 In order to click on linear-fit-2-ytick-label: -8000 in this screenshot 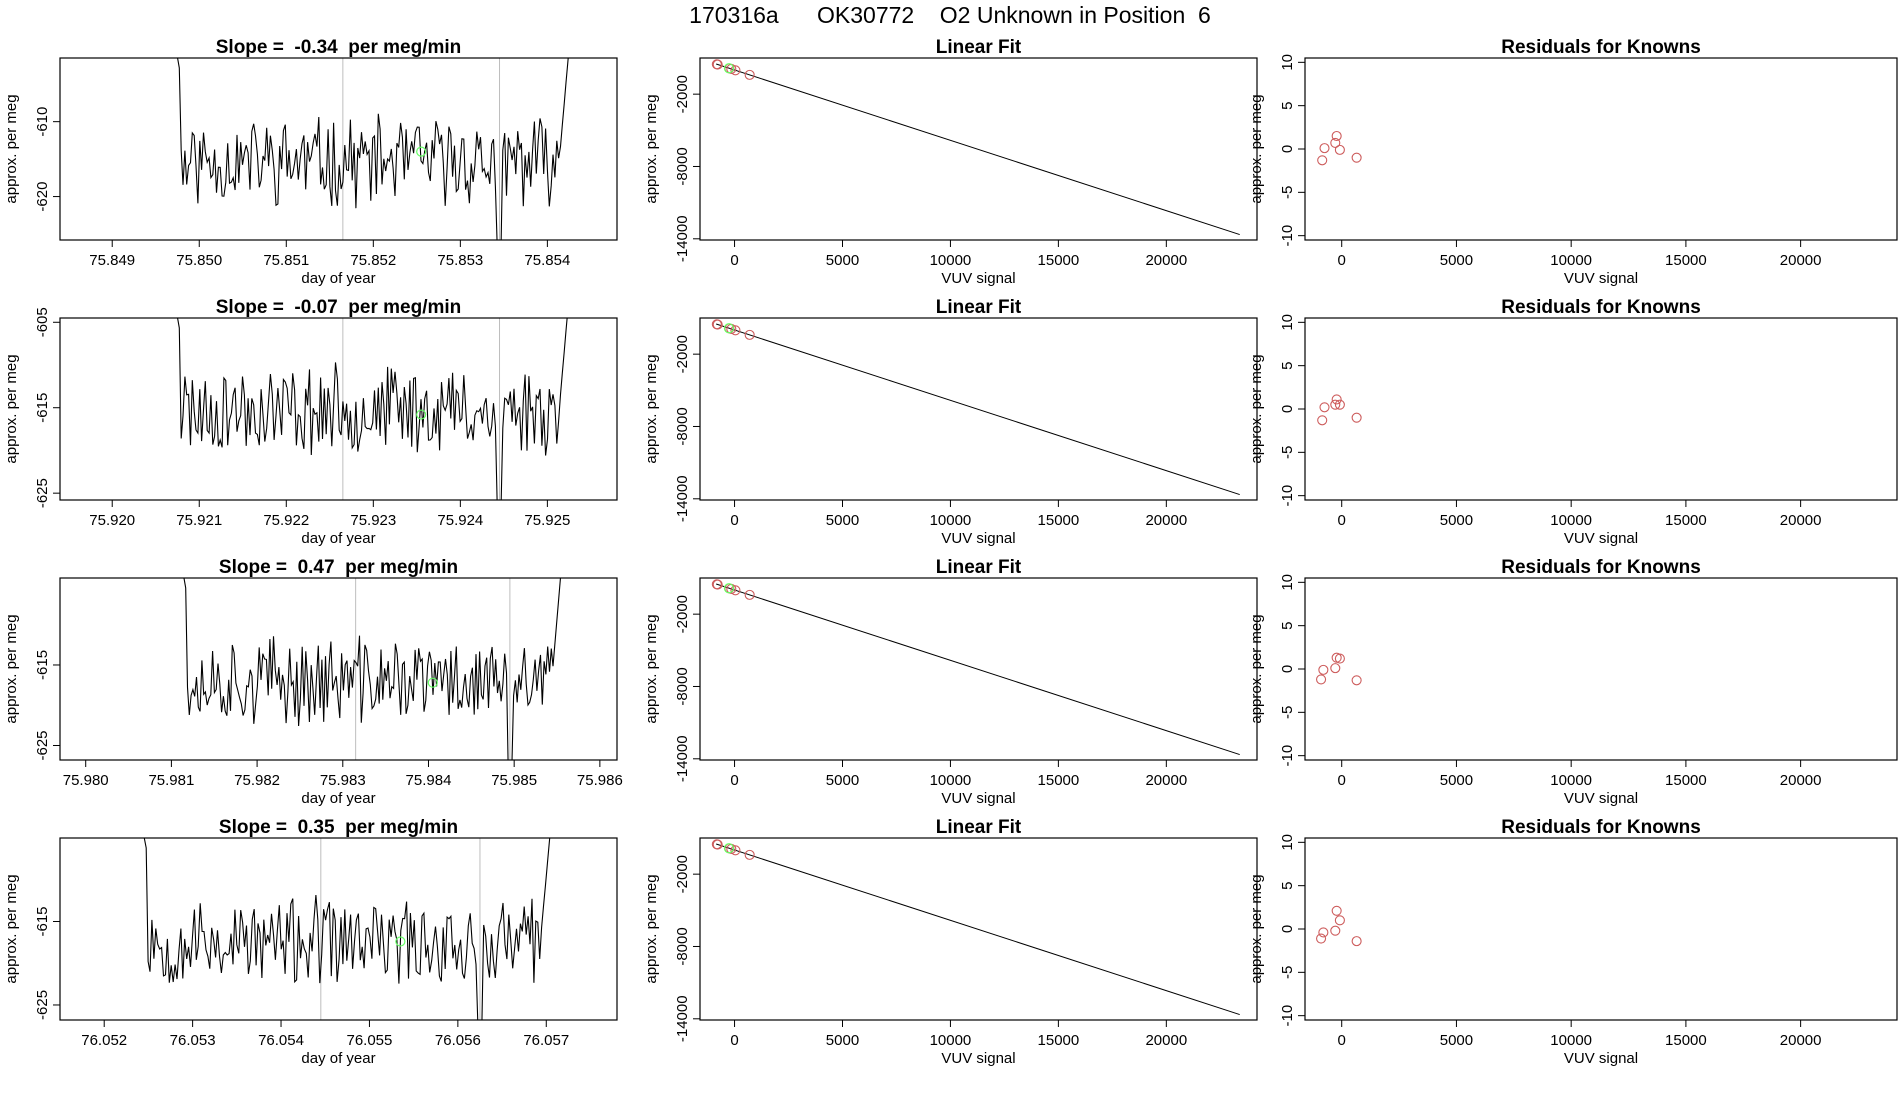, I will do `click(682, 426)`.